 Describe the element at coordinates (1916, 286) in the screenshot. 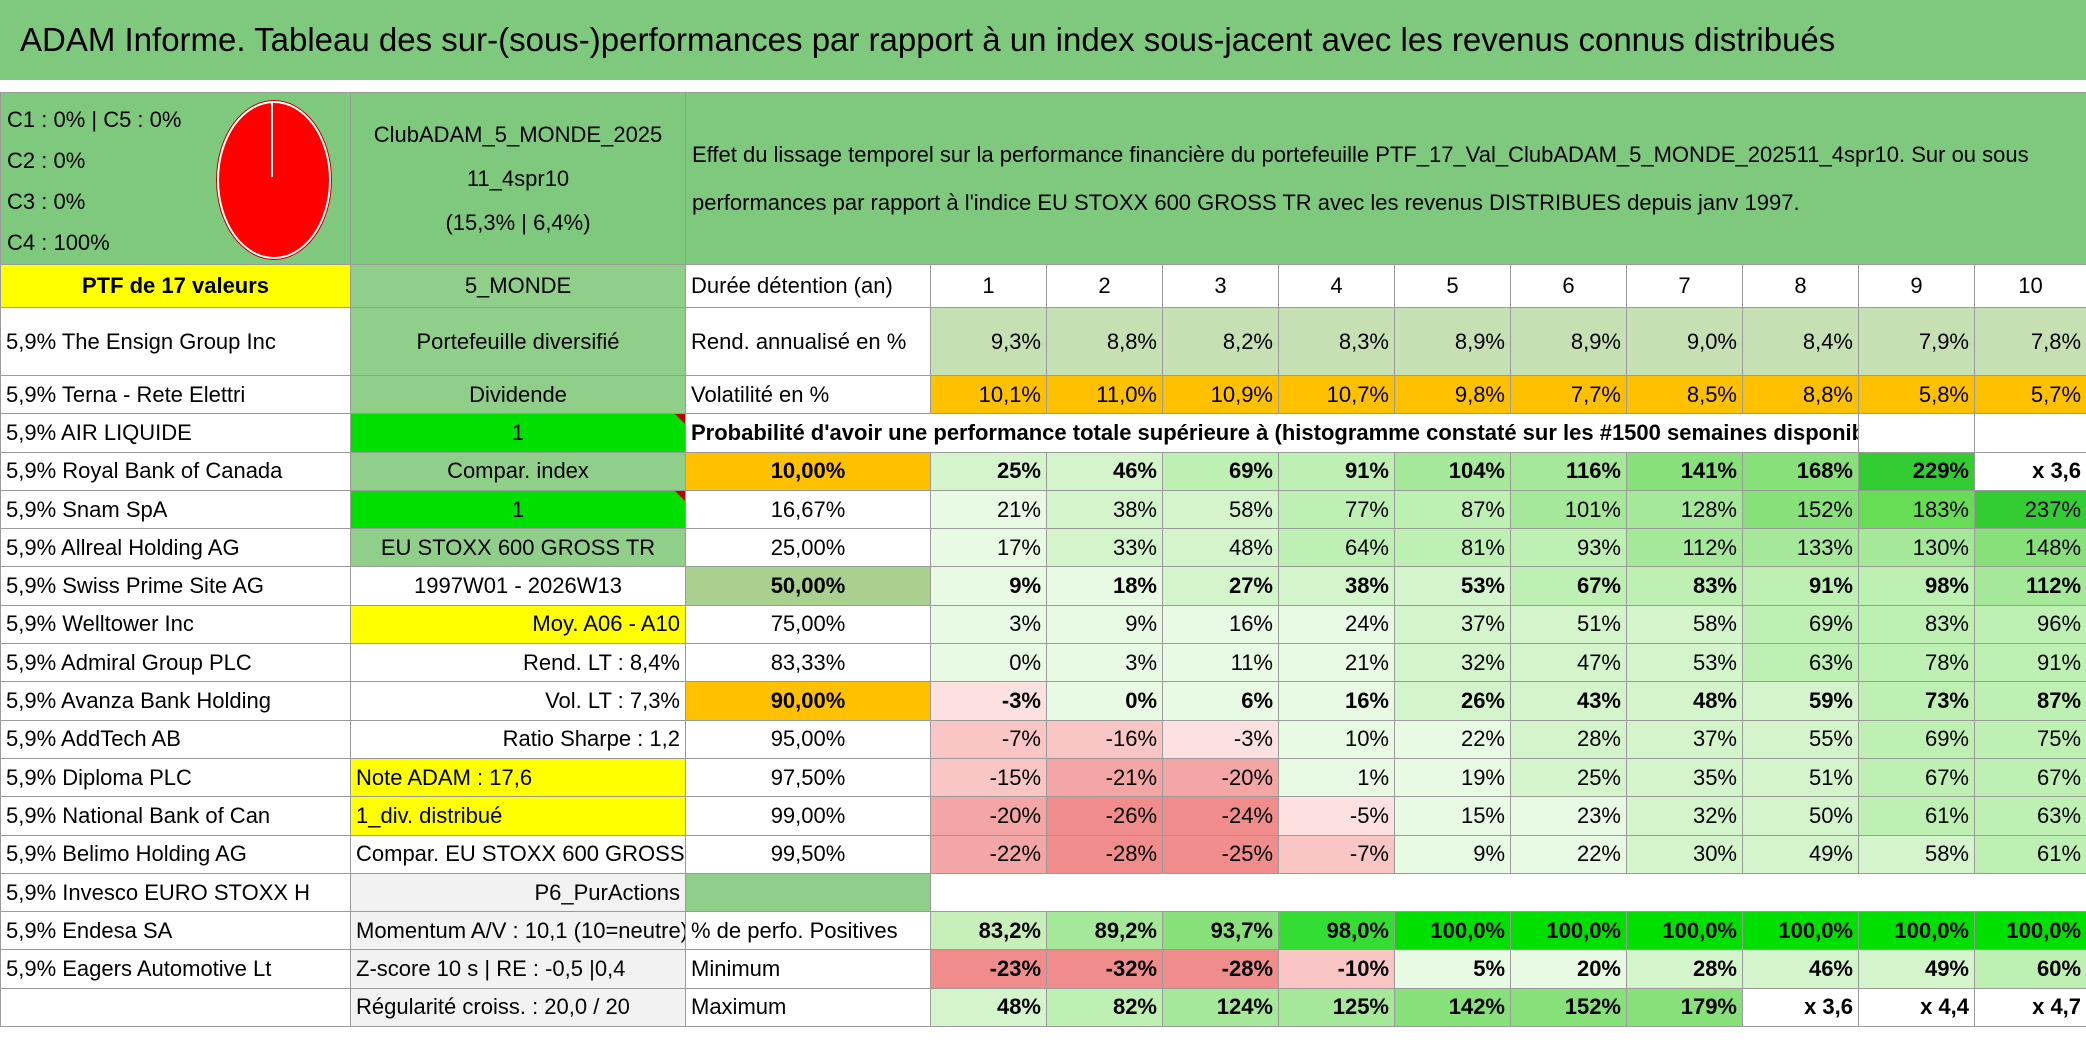

I see `year-header: 9` at that location.